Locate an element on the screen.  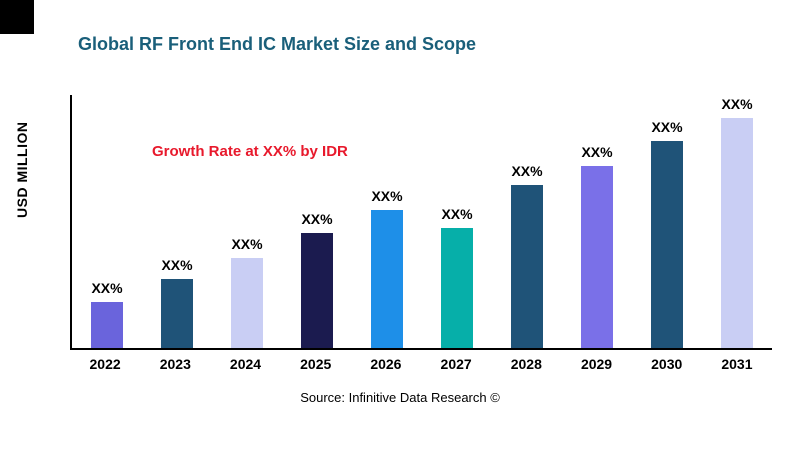
x-axis-tick-label: 2024 is located at coordinates (245, 364).